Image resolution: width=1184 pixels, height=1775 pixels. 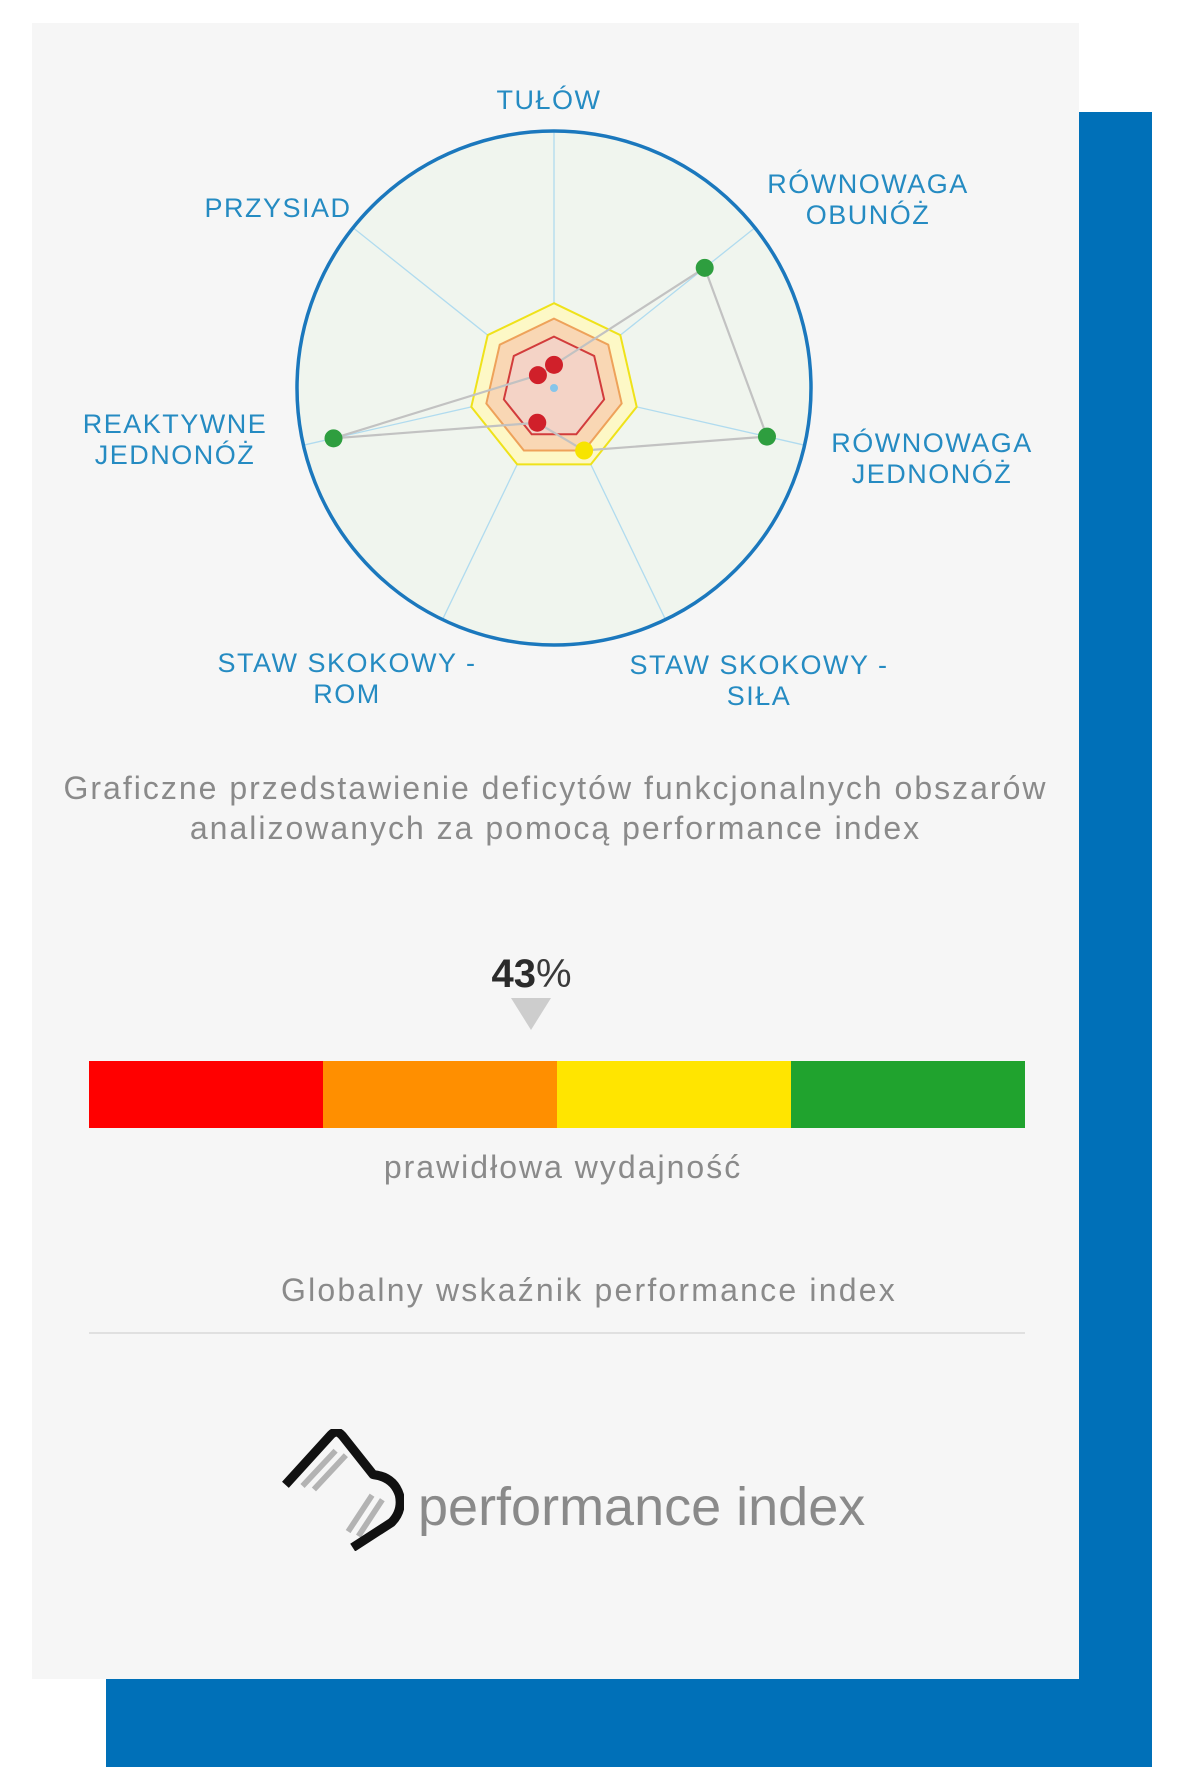 I want to click on gauge-marker: 43%, so click(x=531, y=994).